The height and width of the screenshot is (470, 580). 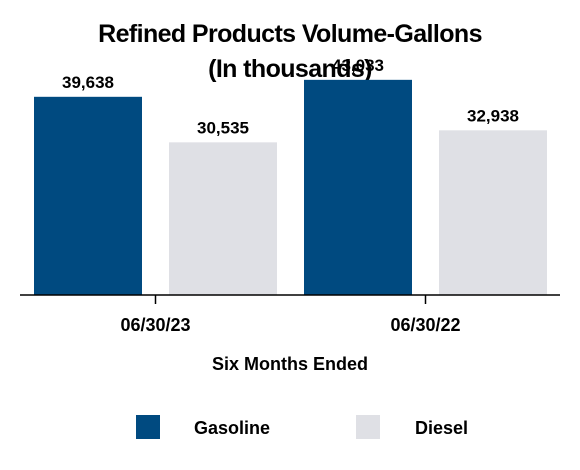 I want to click on data-label-diesel-2: 32,938, so click(x=493, y=115).